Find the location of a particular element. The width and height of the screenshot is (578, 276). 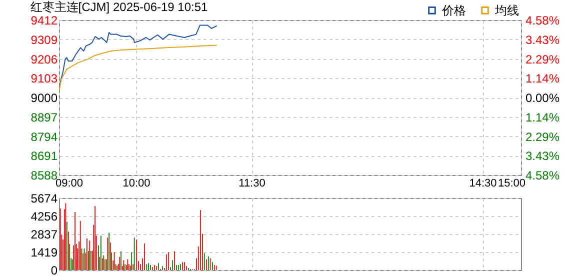

y-tick-label: 9309 is located at coordinates (44, 39).